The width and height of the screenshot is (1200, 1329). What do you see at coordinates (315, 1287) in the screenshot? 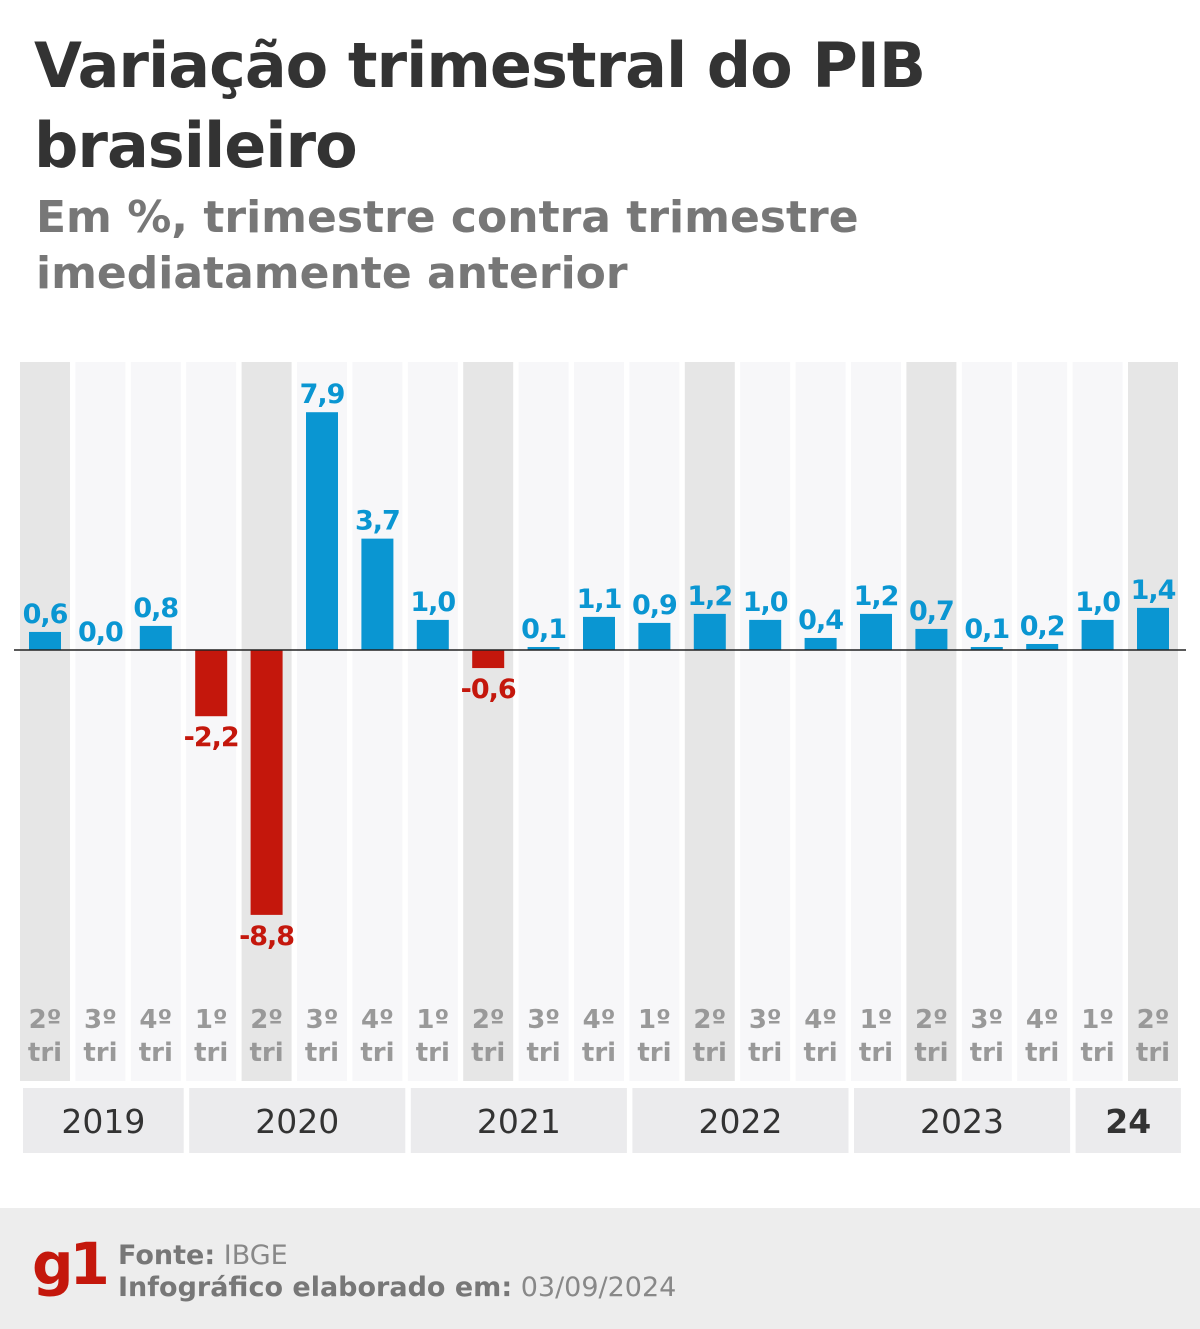
I see `date-label: Infográfico elaborado em:` at bounding box center [315, 1287].